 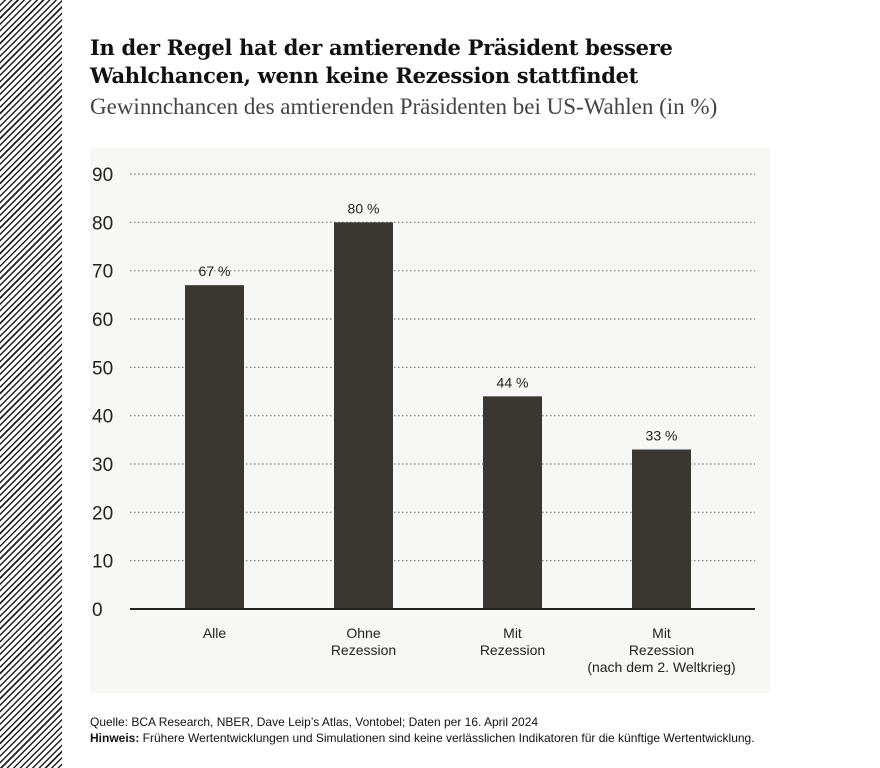 What do you see at coordinates (215, 633) in the screenshot?
I see `x-tick-label: Alle` at bounding box center [215, 633].